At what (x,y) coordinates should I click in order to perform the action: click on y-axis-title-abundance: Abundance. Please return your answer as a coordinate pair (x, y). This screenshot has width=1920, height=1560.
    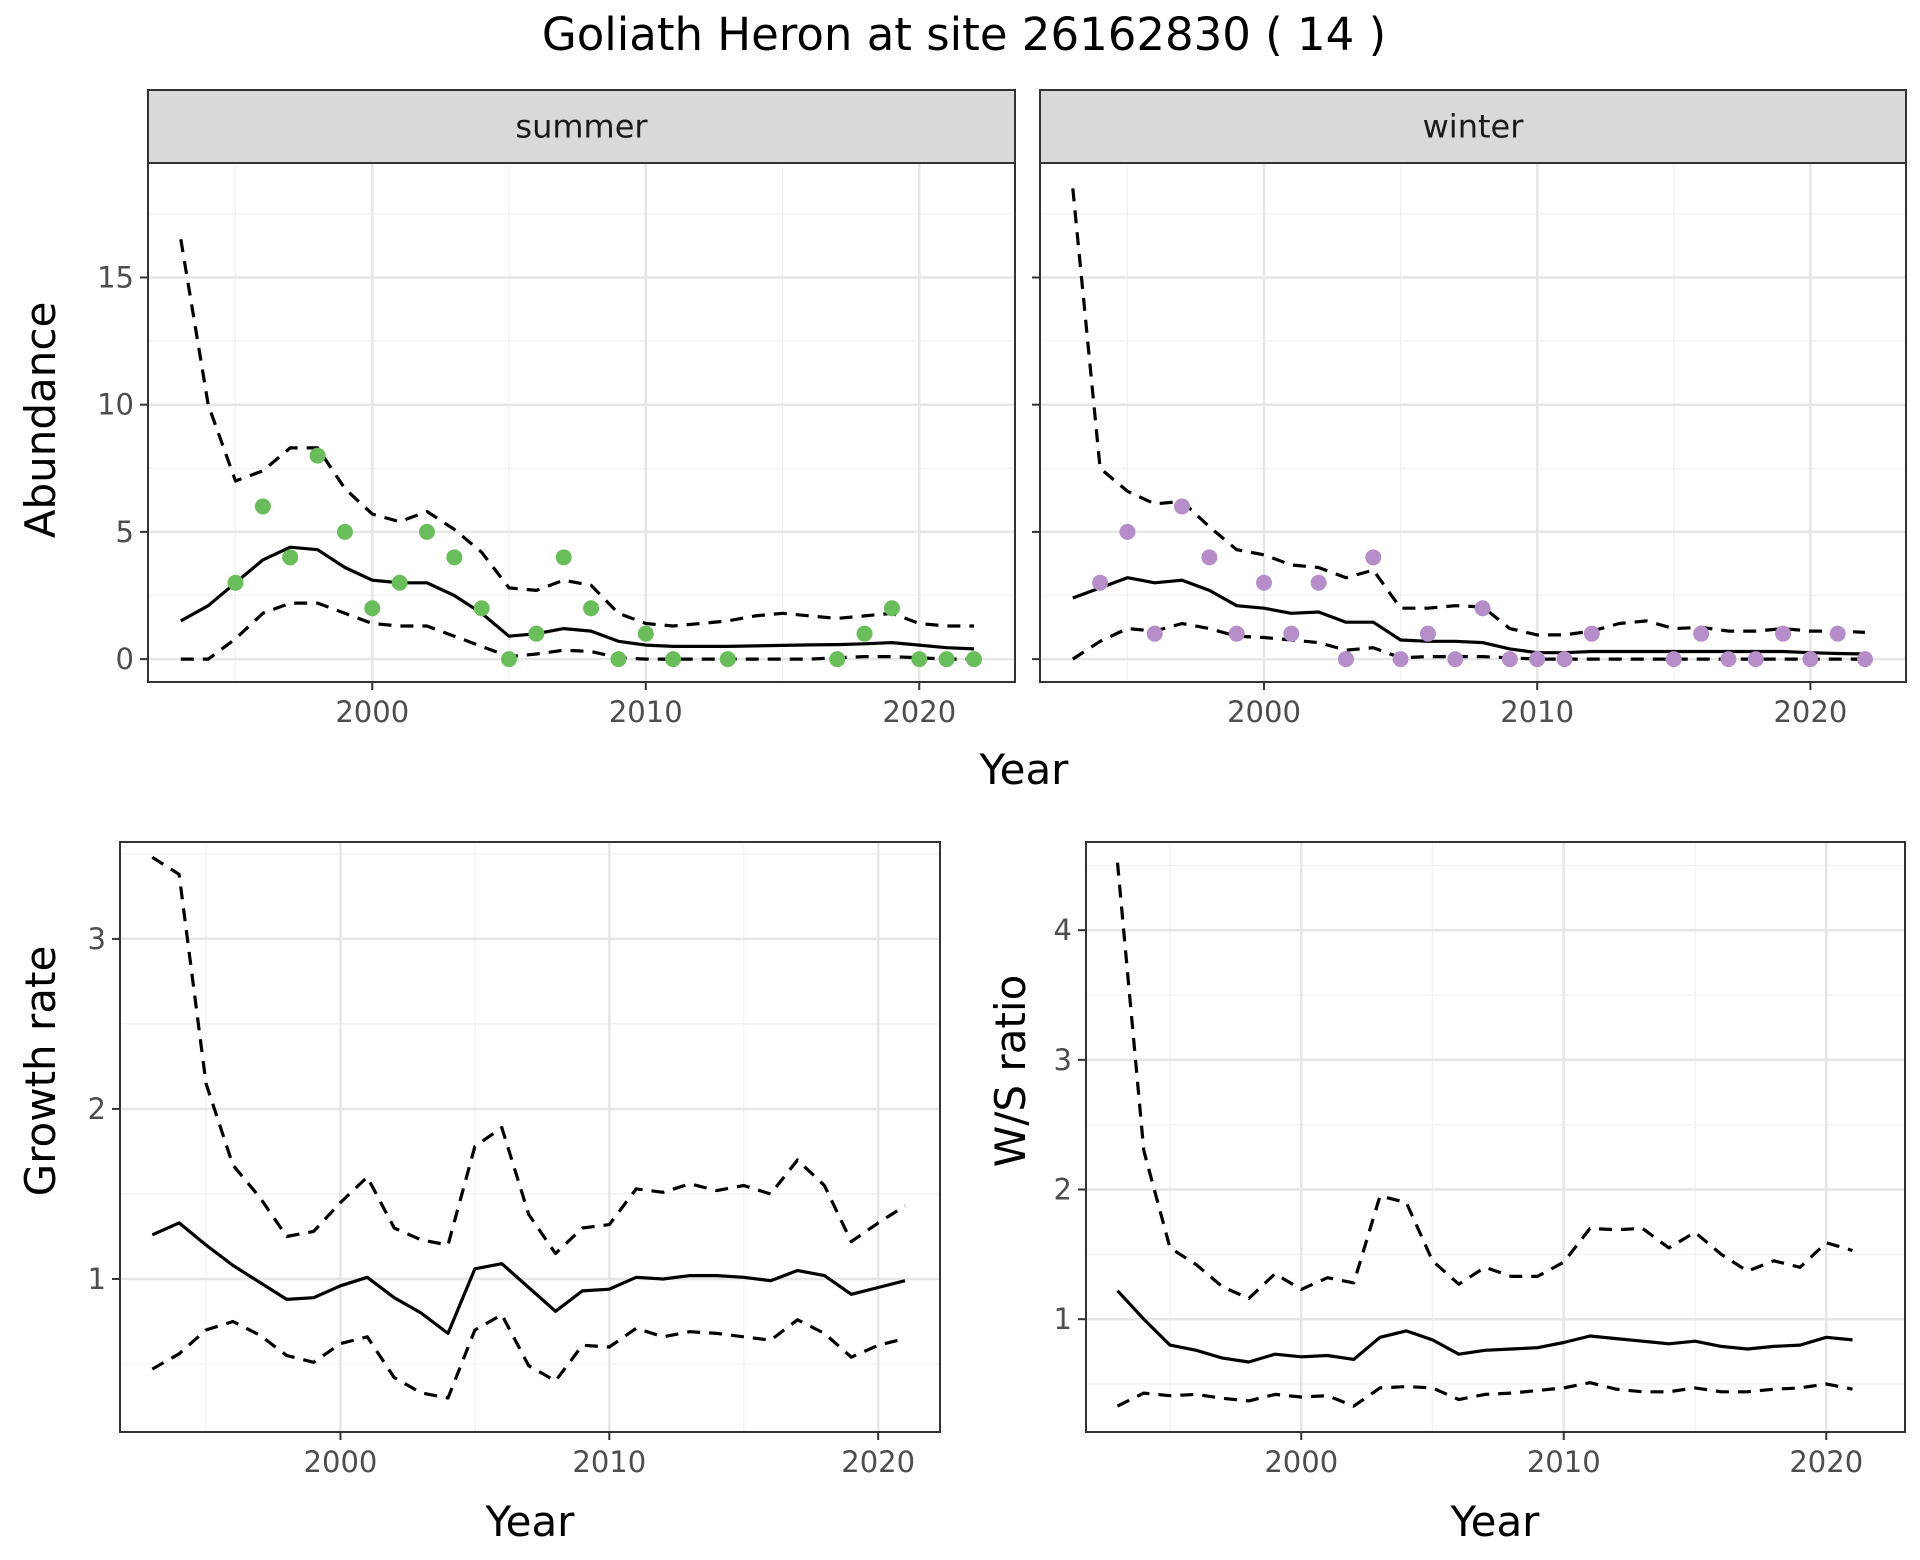
    Looking at the image, I should click on (40, 420).